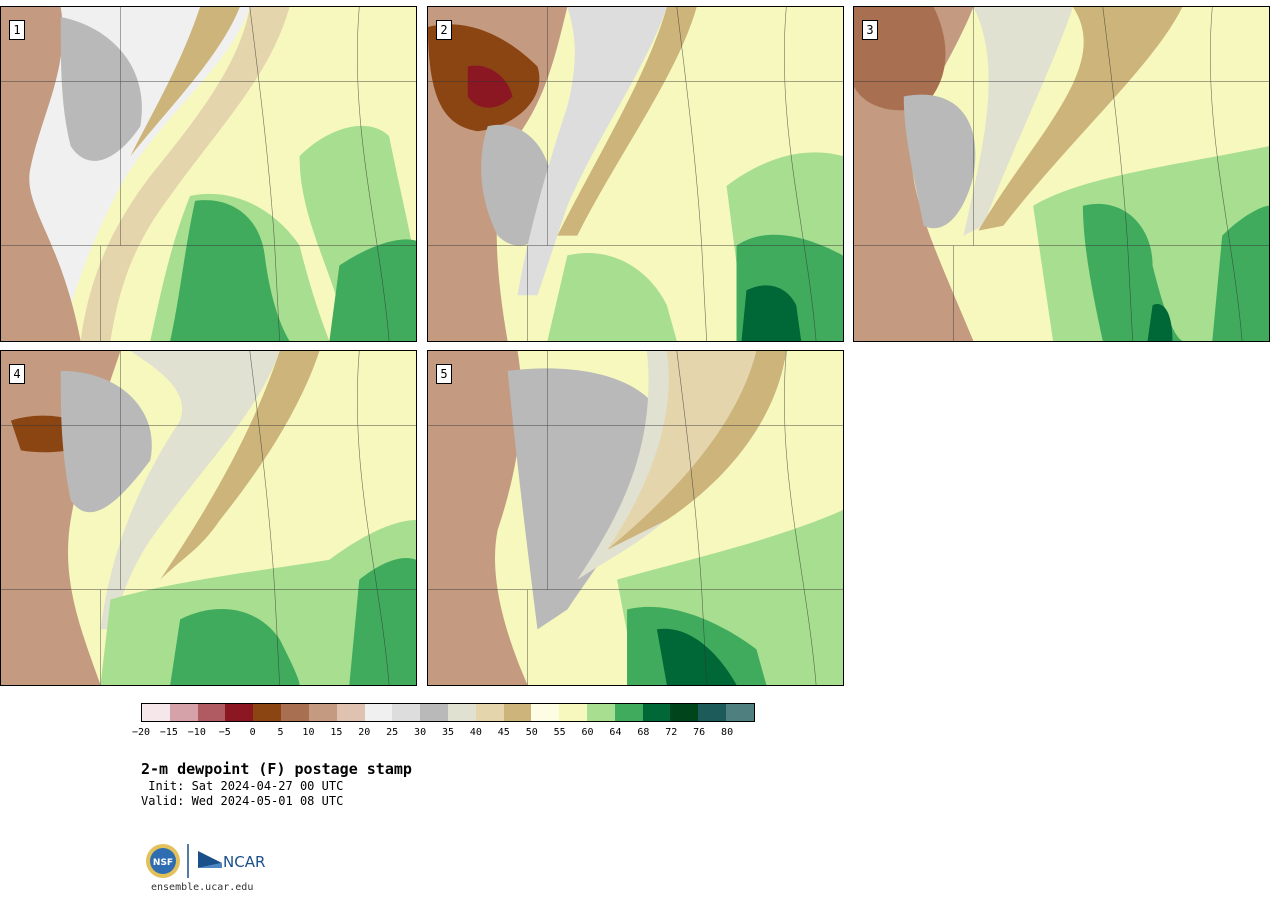 The image size is (1280, 901). What do you see at coordinates (615, 732) in the screenshot?
I see `colorbar-tick-label: 64` at bounding box center [615, 732].